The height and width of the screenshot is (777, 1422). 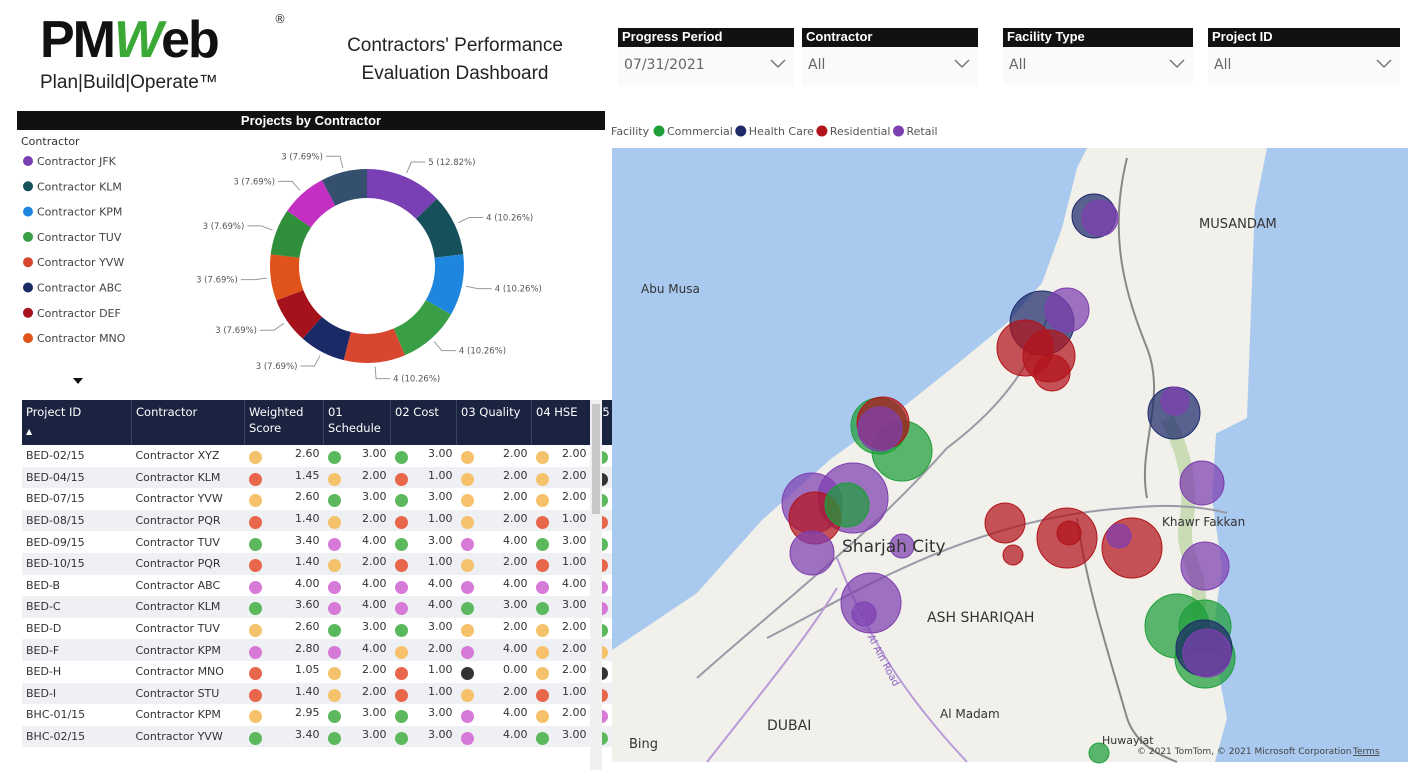 I want to click on filter-value-text: All, so click(x=1223, y=65).